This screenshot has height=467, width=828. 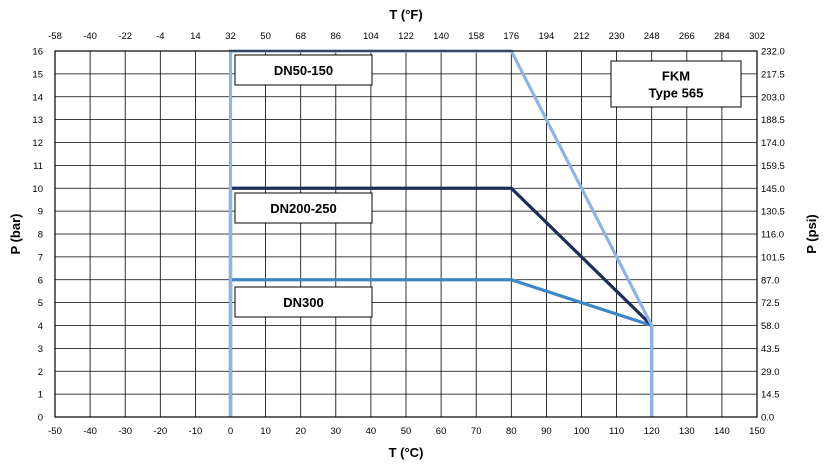 What do you see at coordinates (722, 36) in the screenshot?
I see `x-tick-label-top: 284` at bounding box center [722, 36].